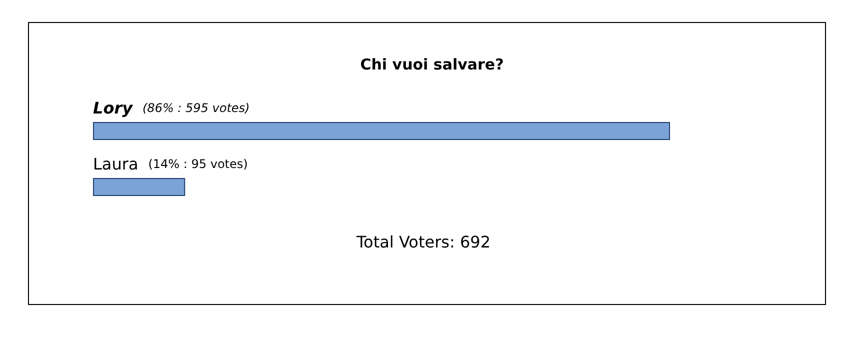 The height and width of the screenshot is (349, 847). I want to click on chart-title: Chi vuoi salvare?, so click(432, 65).